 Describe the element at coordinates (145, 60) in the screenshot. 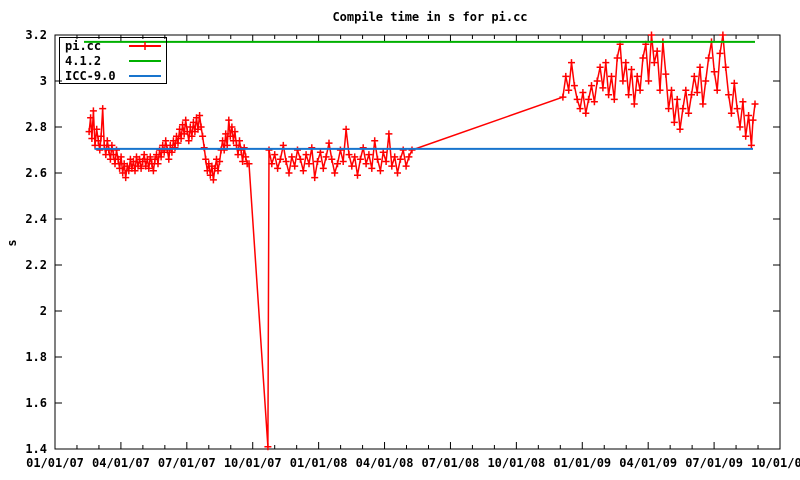

I see `legend-sample-4-1-2-line-icon` at that location.